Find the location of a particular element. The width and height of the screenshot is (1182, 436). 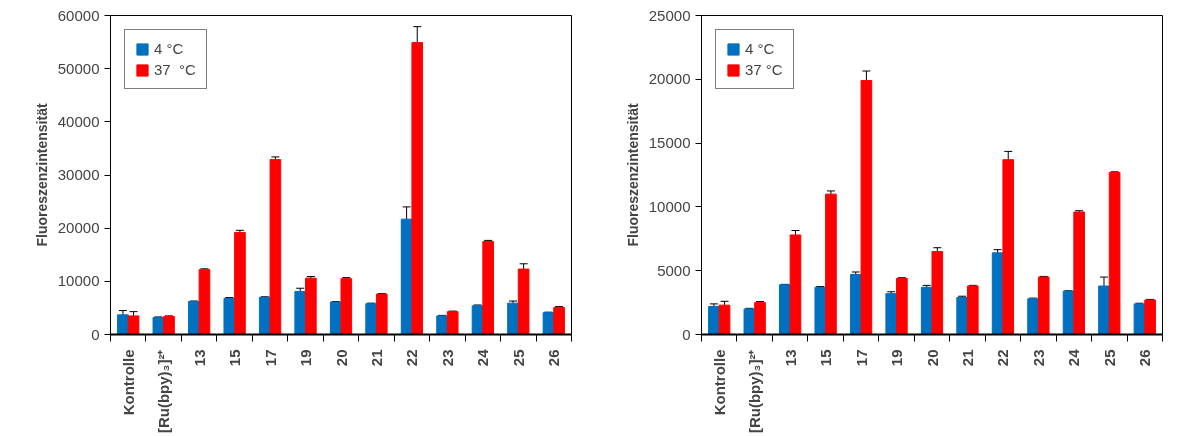

y-tick-label: 30000 is located at coordinates (78, 174).